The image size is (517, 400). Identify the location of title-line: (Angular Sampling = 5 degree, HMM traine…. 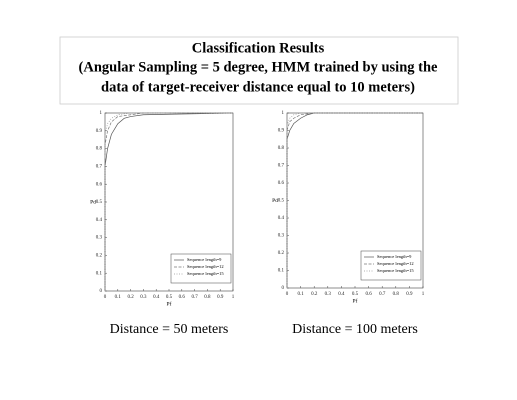
(259, 67).